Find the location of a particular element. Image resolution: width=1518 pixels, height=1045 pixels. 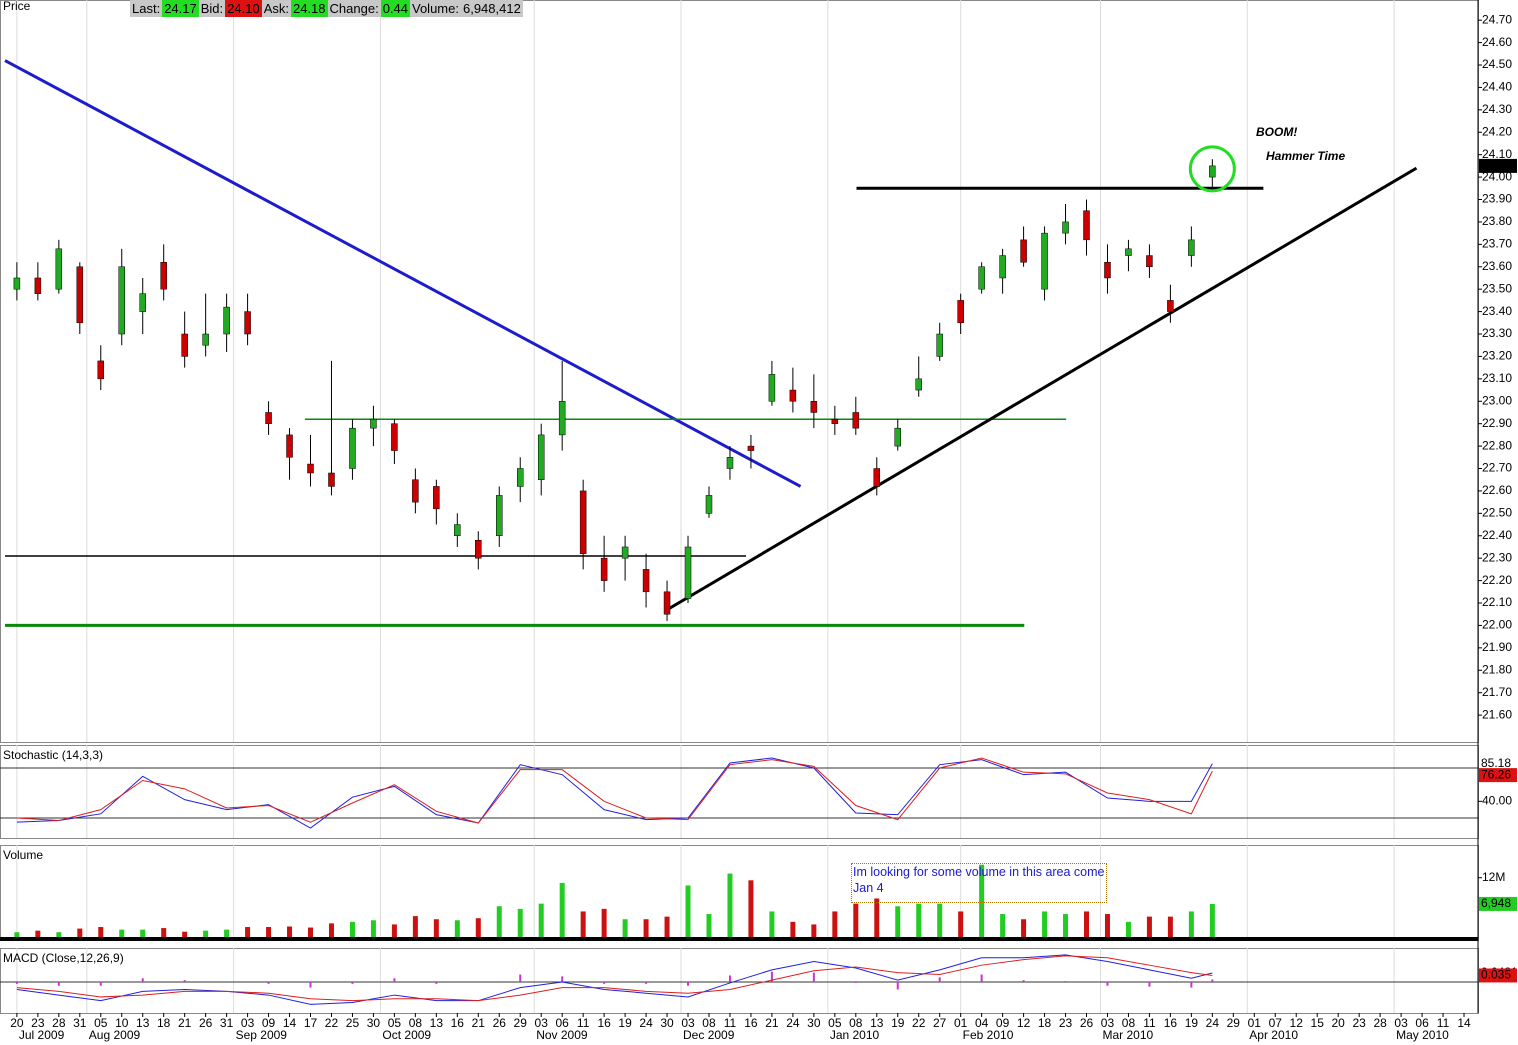

y-tick-label: 24.40 is located at coordinates (1497, 87).